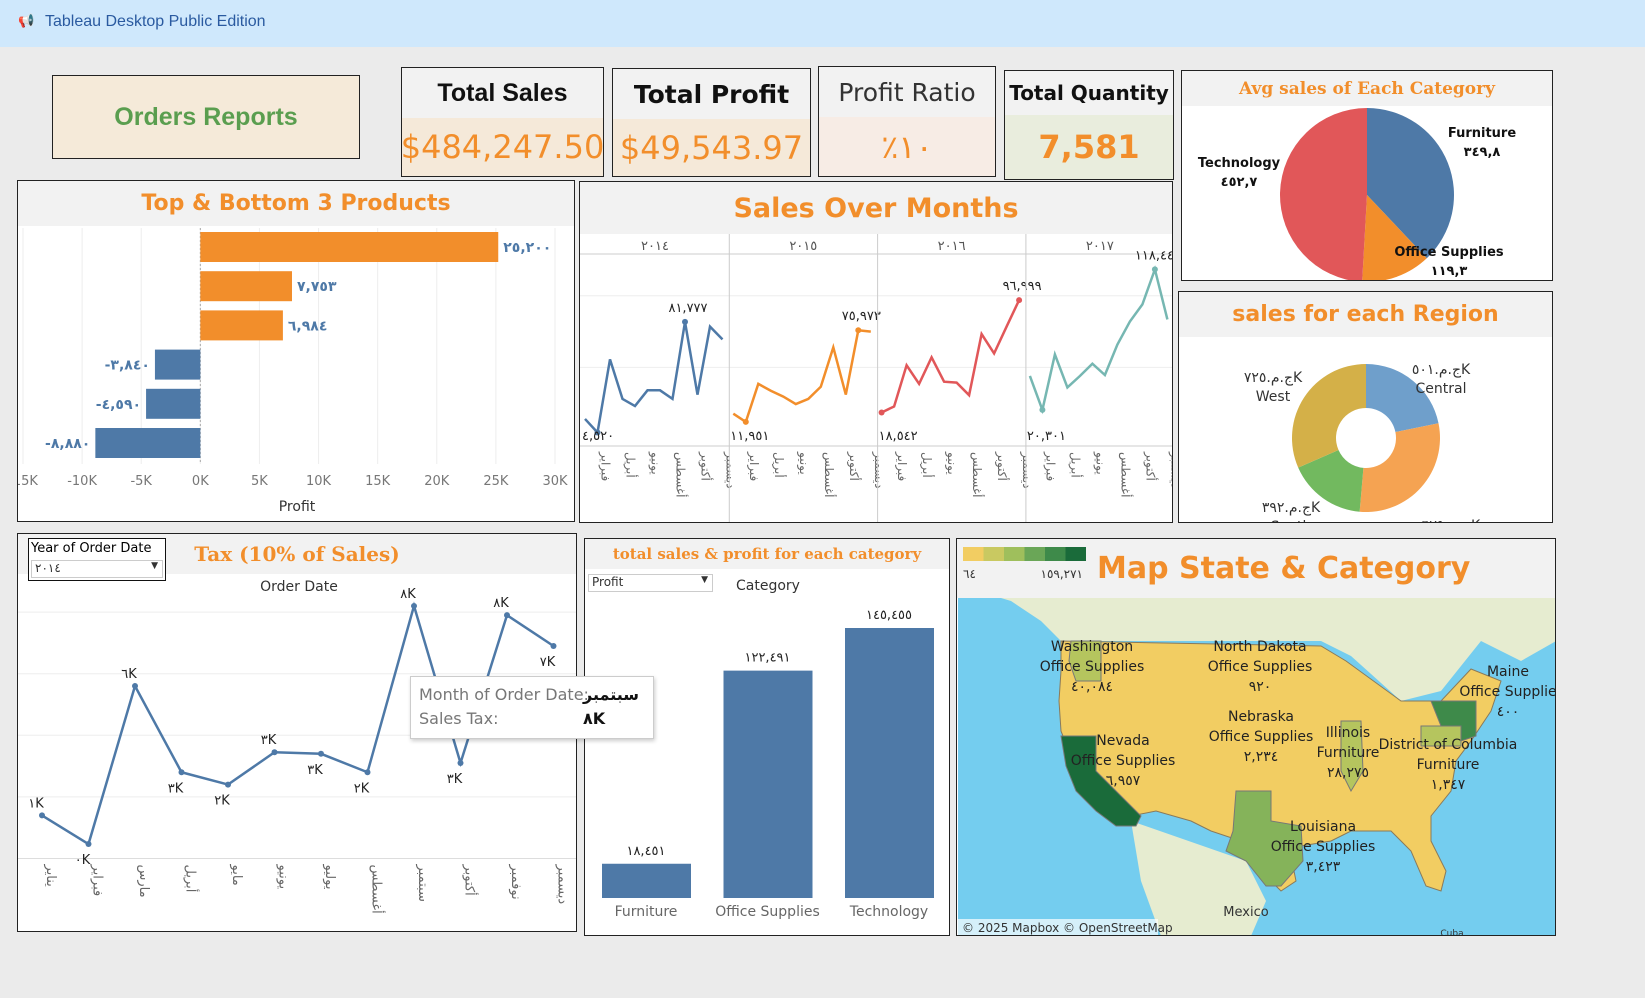 The image size is (1645, 998). What do you see at coordinates (1329, 416) in the screenshot?
I see `slice-west` at bounding box center [1329, 416].